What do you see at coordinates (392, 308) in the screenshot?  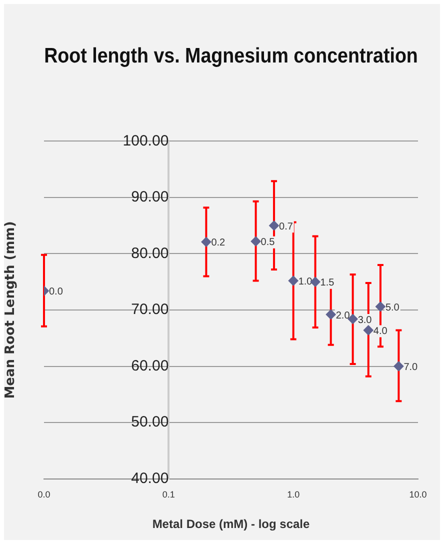 I see `annotation: 5.0` at bounding box center [392, 308].